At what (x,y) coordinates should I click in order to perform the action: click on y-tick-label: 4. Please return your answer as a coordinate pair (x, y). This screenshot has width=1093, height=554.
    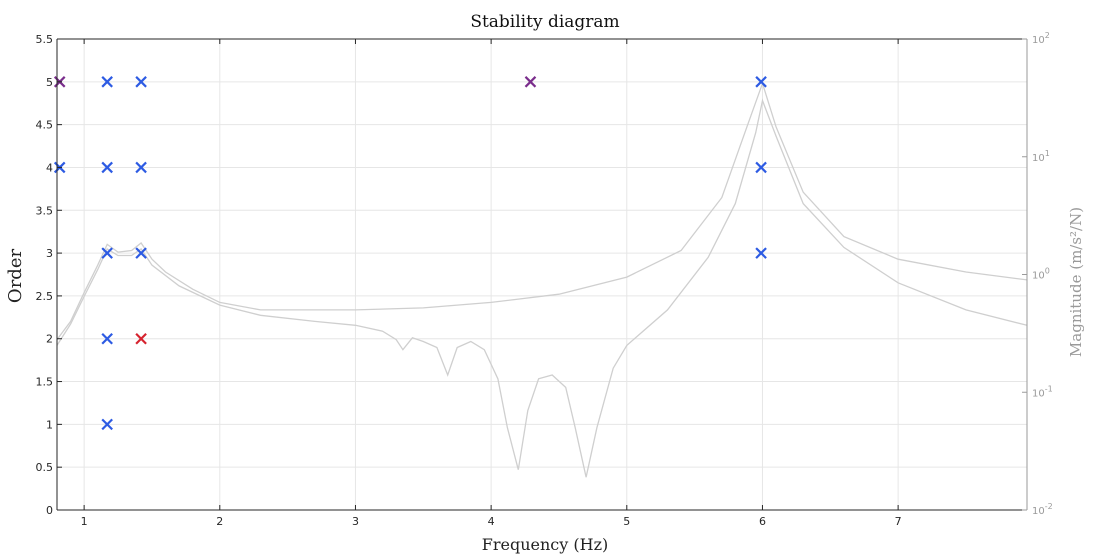
    Looking at the image, I should click on (49, 167).